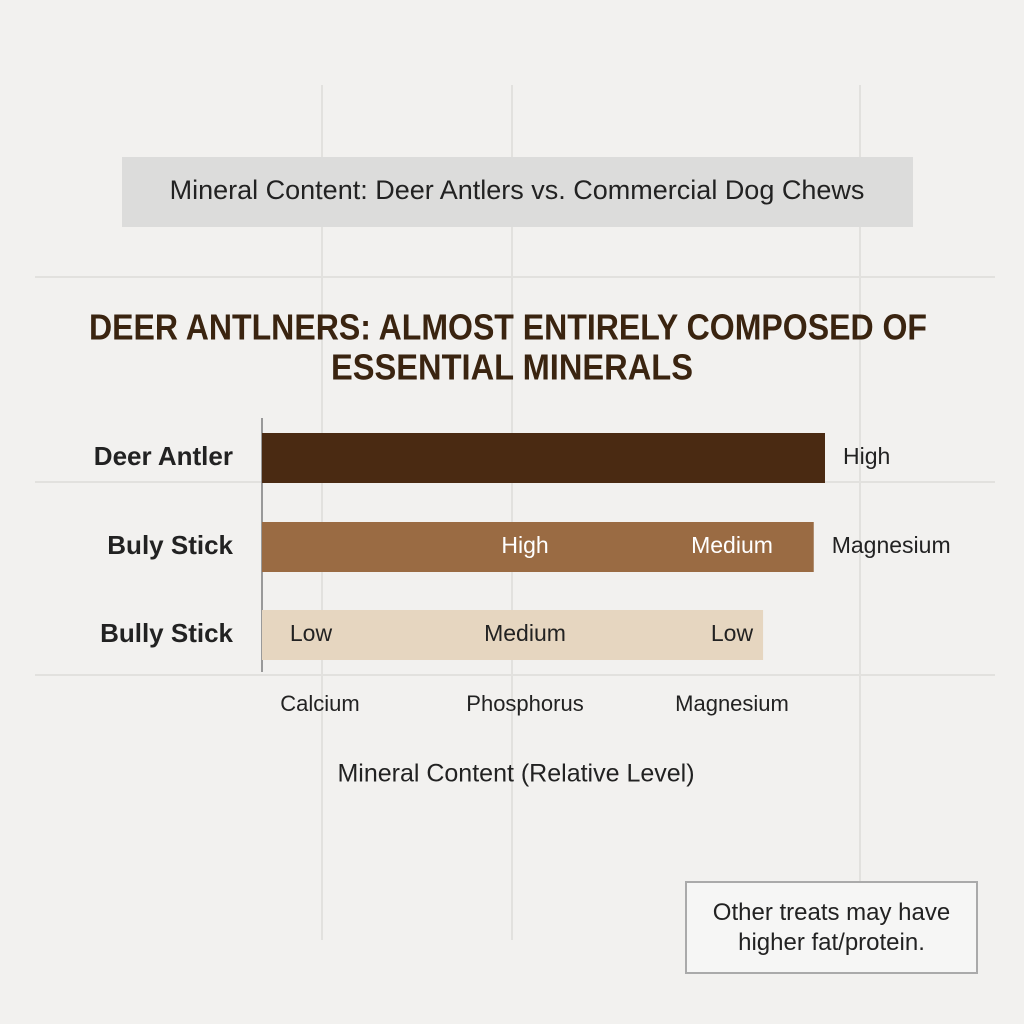  What do you see at coordinates (515, 774) in the screenshot?
I see `x-axis-label: Mineral Content (Relative Level)` at bounding box center [515, 774].